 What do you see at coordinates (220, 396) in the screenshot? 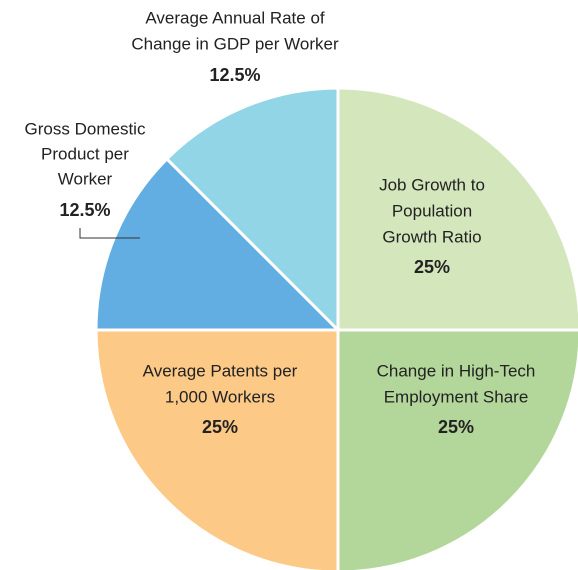
I see `slice-label: 1,000 Workers` at bounding box center [220, 396].